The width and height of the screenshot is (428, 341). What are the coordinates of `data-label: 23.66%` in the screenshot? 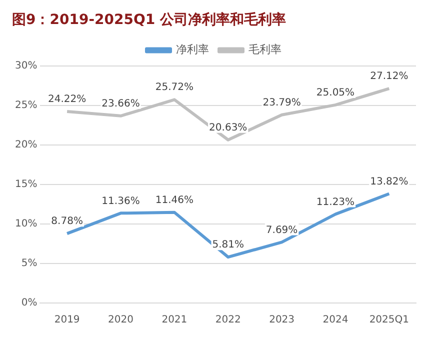 It's located at (121, 104).